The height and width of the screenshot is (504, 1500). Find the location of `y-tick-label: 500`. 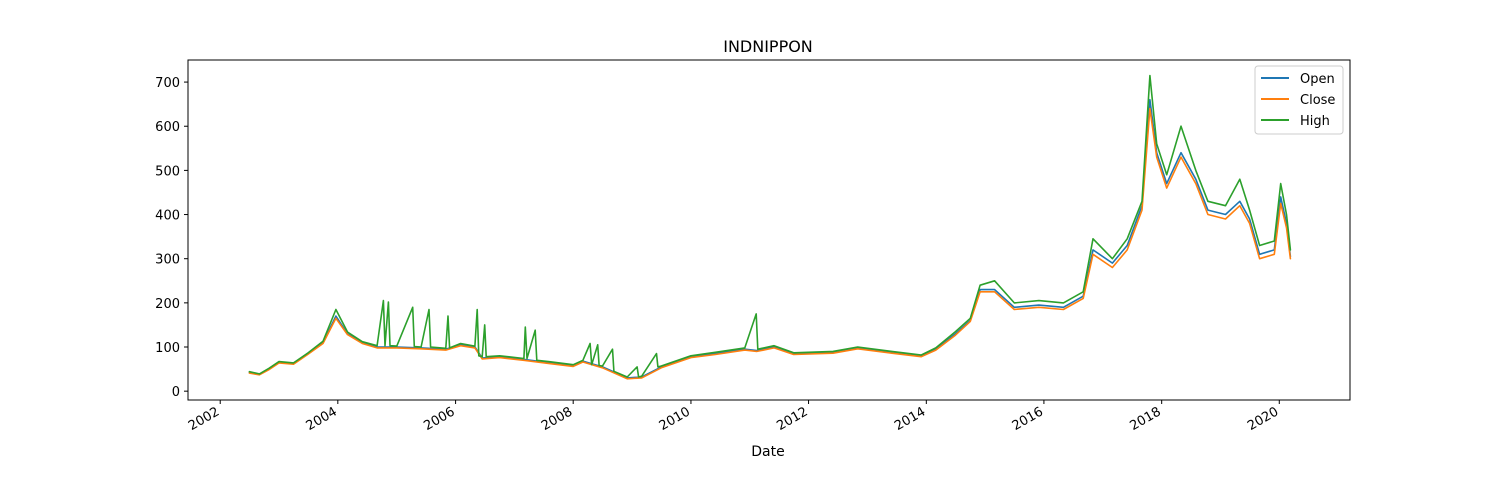

y-tick-label: 500 is located at coordinates (167, 171).